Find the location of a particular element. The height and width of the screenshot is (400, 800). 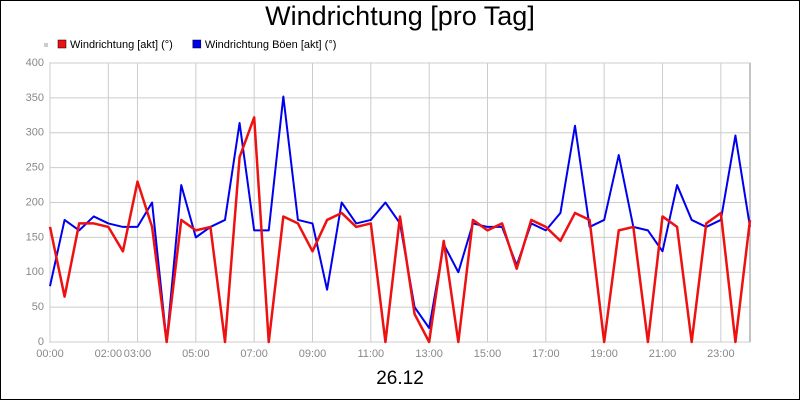

x-tick-label: 11:00 is located at coordinates (370, 354).